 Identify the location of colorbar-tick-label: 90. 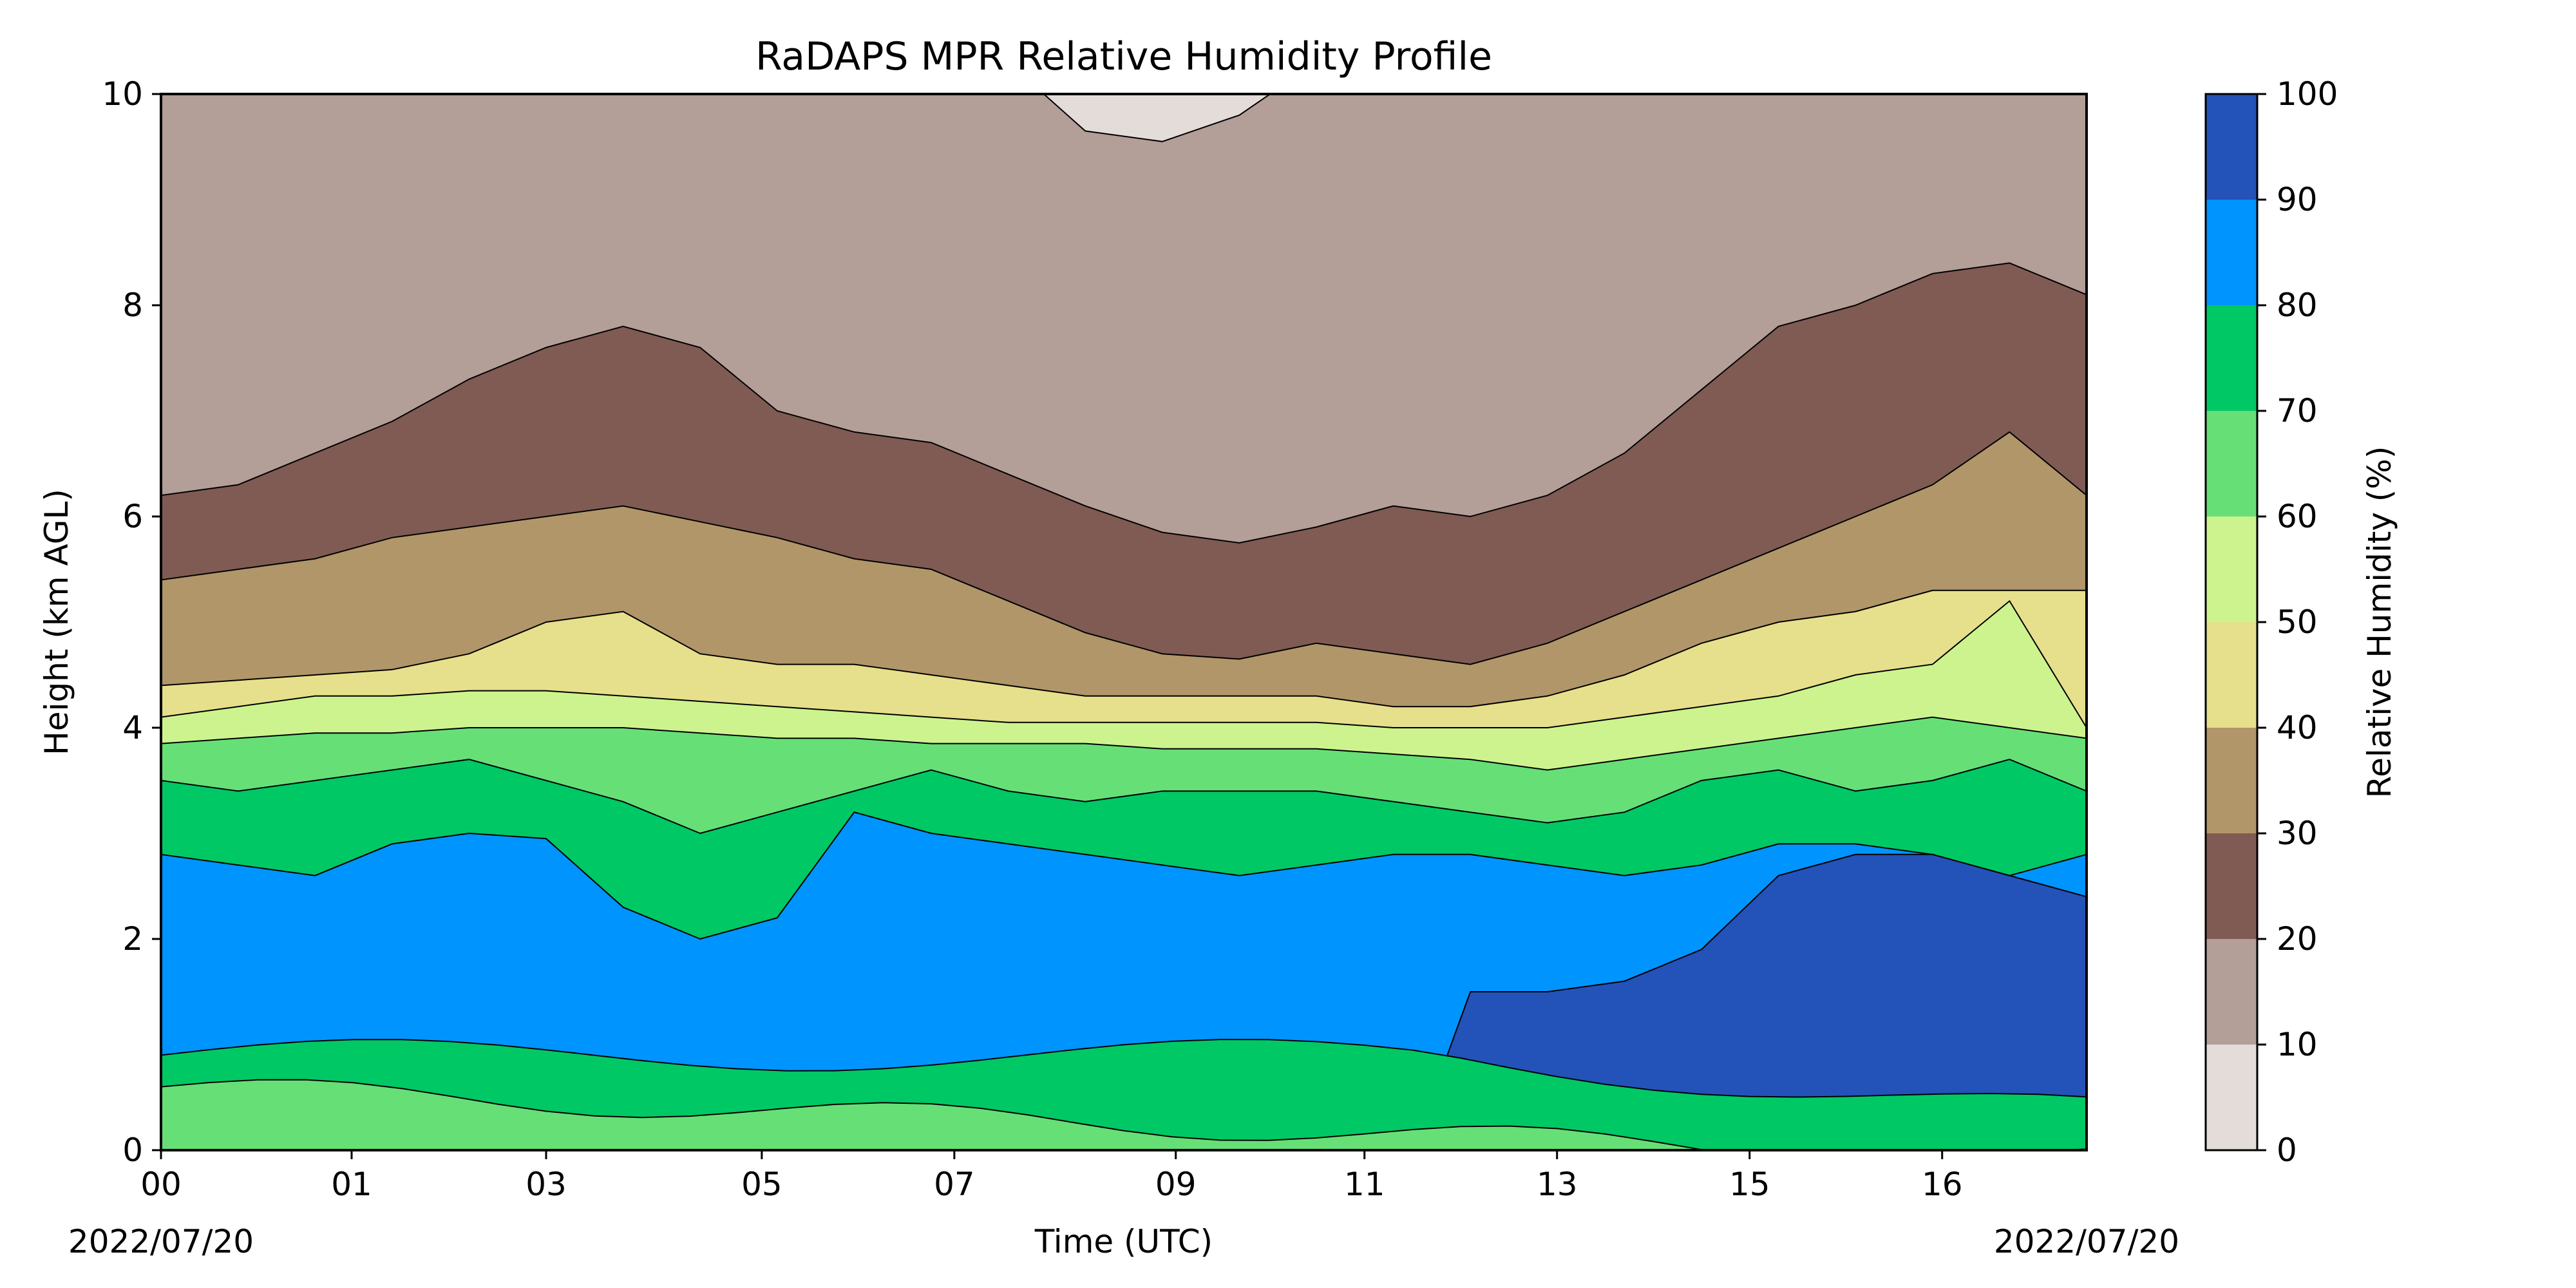
(2297, 199).